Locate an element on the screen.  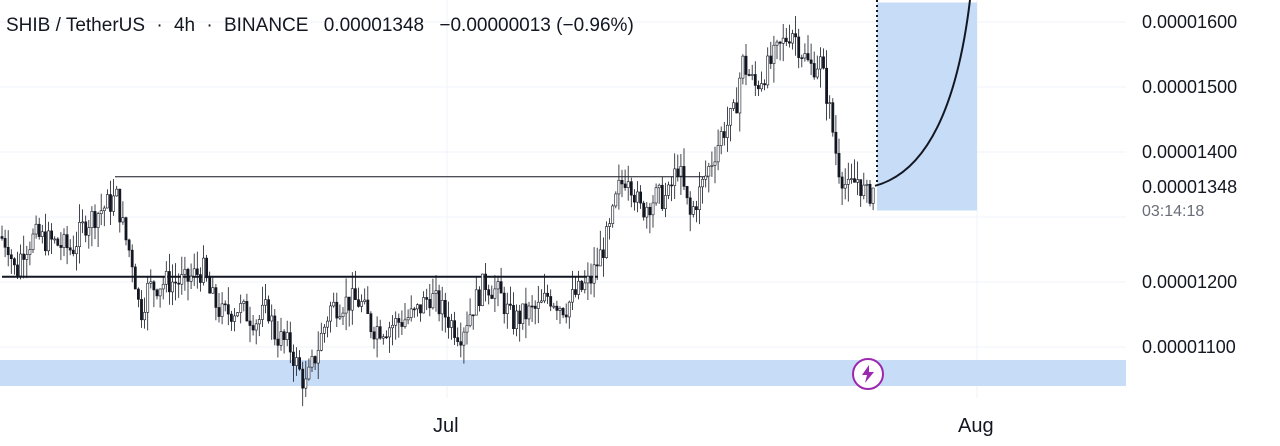
time-axis: Jul Aug is located at coordinates (713, 426).